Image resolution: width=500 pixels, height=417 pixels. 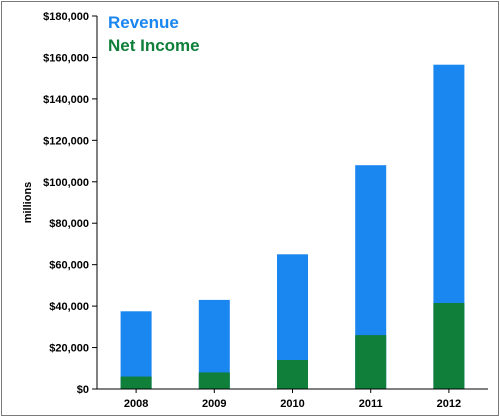 I want to click on bar-revenue-2008, so click(x=136, y=350).